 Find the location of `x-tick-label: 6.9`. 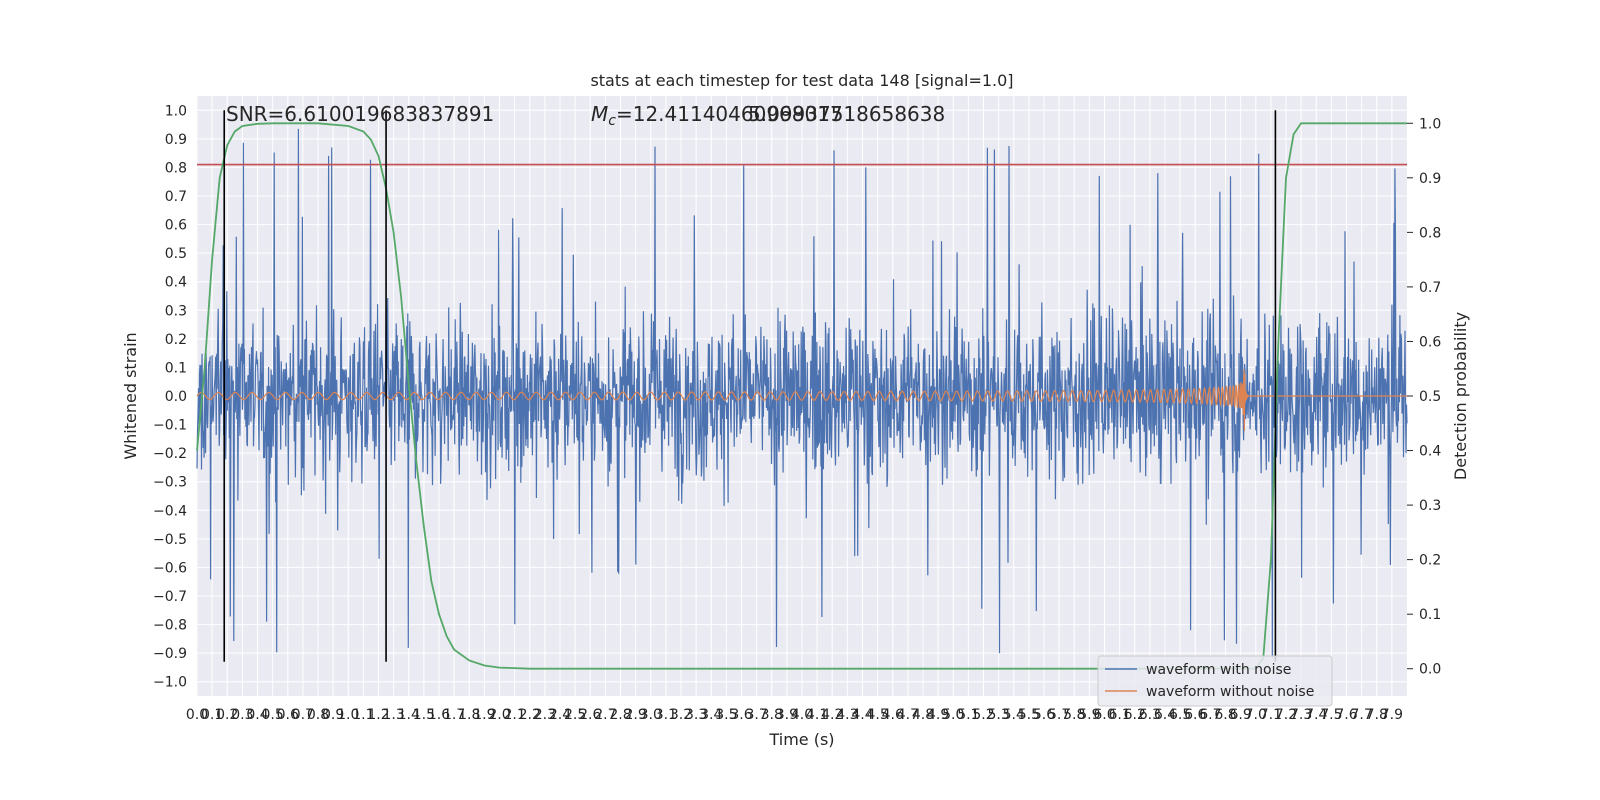

x-tick-label: 6.9 is located at coordinates (1240, 715).